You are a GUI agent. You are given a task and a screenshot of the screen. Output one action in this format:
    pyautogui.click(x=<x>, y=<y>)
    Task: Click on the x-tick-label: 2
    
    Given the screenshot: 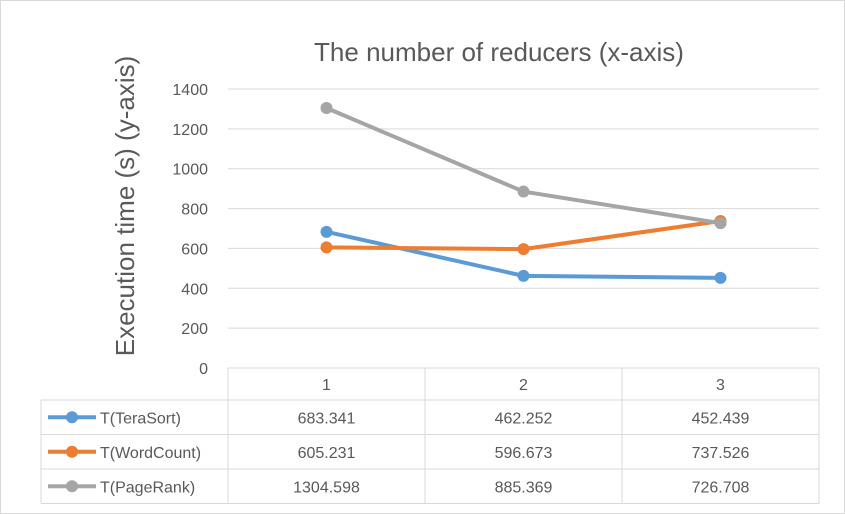 What is the action you would take?
    pyautogui.click(x=523, y=385)
    